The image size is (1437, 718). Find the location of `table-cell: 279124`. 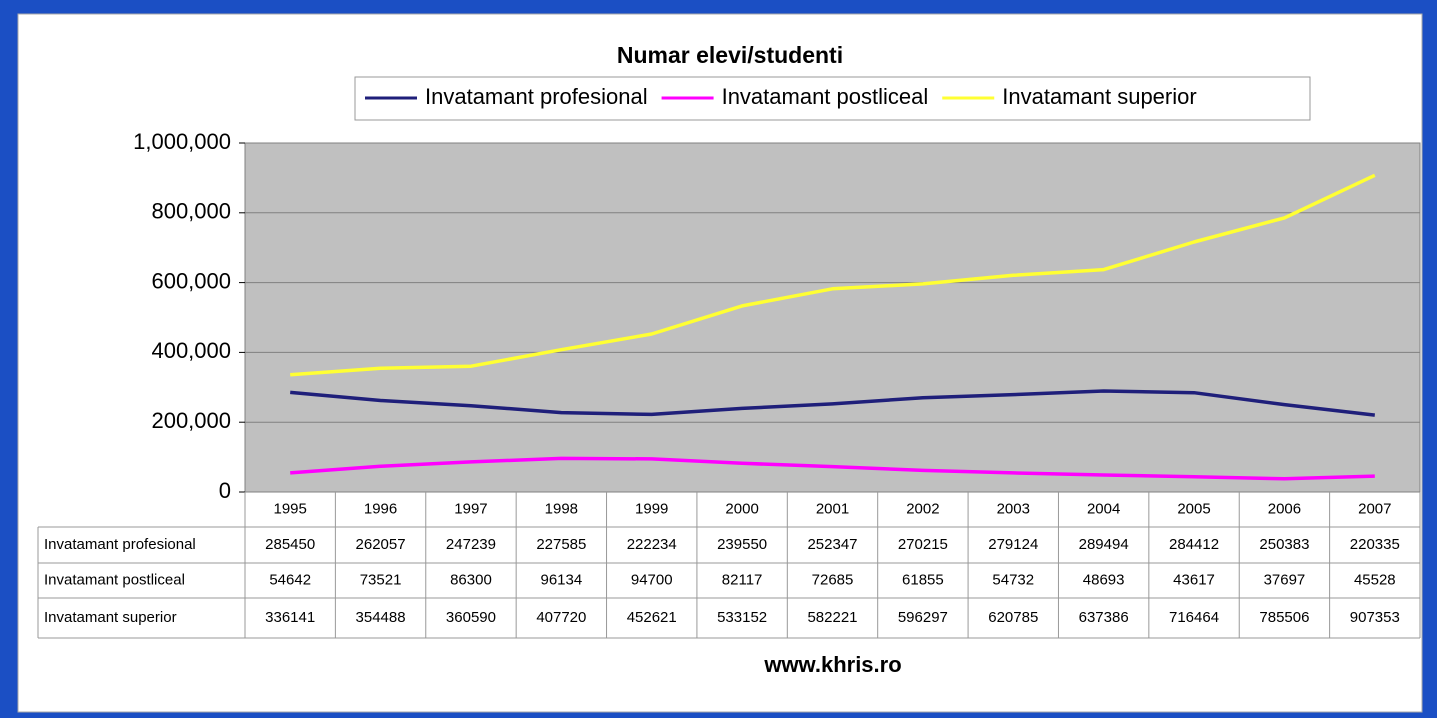

table-cell: 279124 is located at coordinates (1013, 544).